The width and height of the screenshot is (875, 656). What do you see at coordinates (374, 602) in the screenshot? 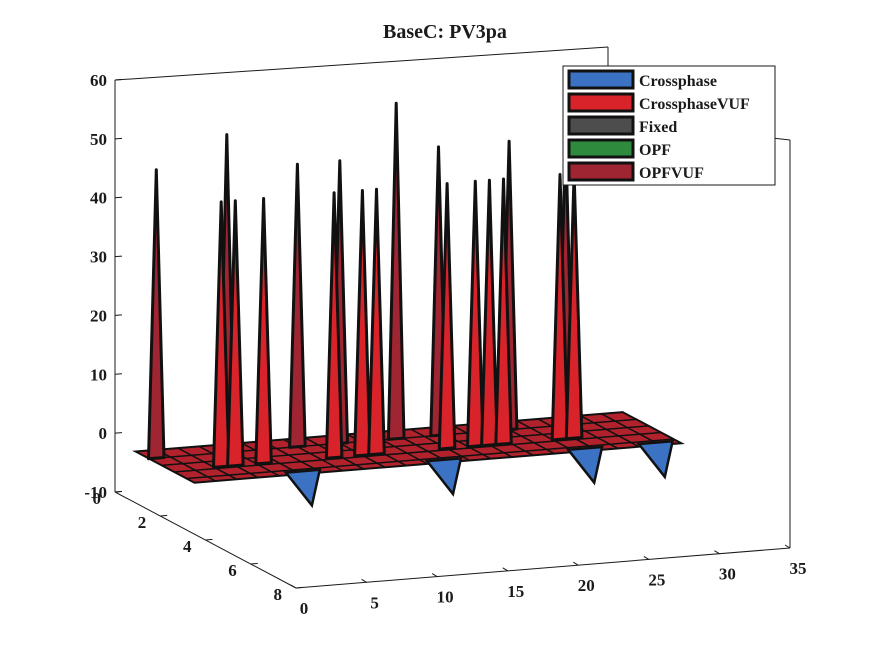
I see `x-tick-label: 5` at bounding box center [374, 602].